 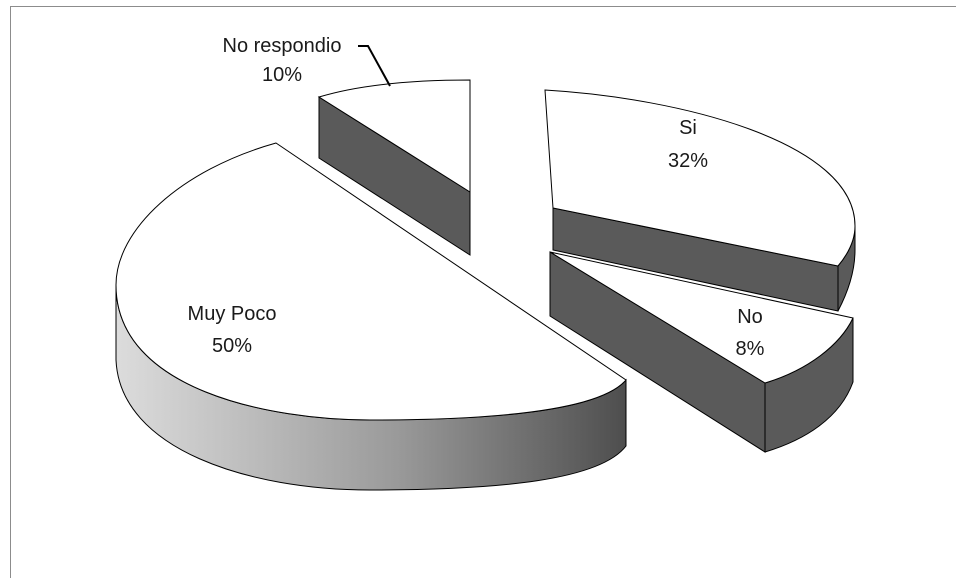 I want to click on label-no-respondio-name: No respondio, so click(x=282, y=46).